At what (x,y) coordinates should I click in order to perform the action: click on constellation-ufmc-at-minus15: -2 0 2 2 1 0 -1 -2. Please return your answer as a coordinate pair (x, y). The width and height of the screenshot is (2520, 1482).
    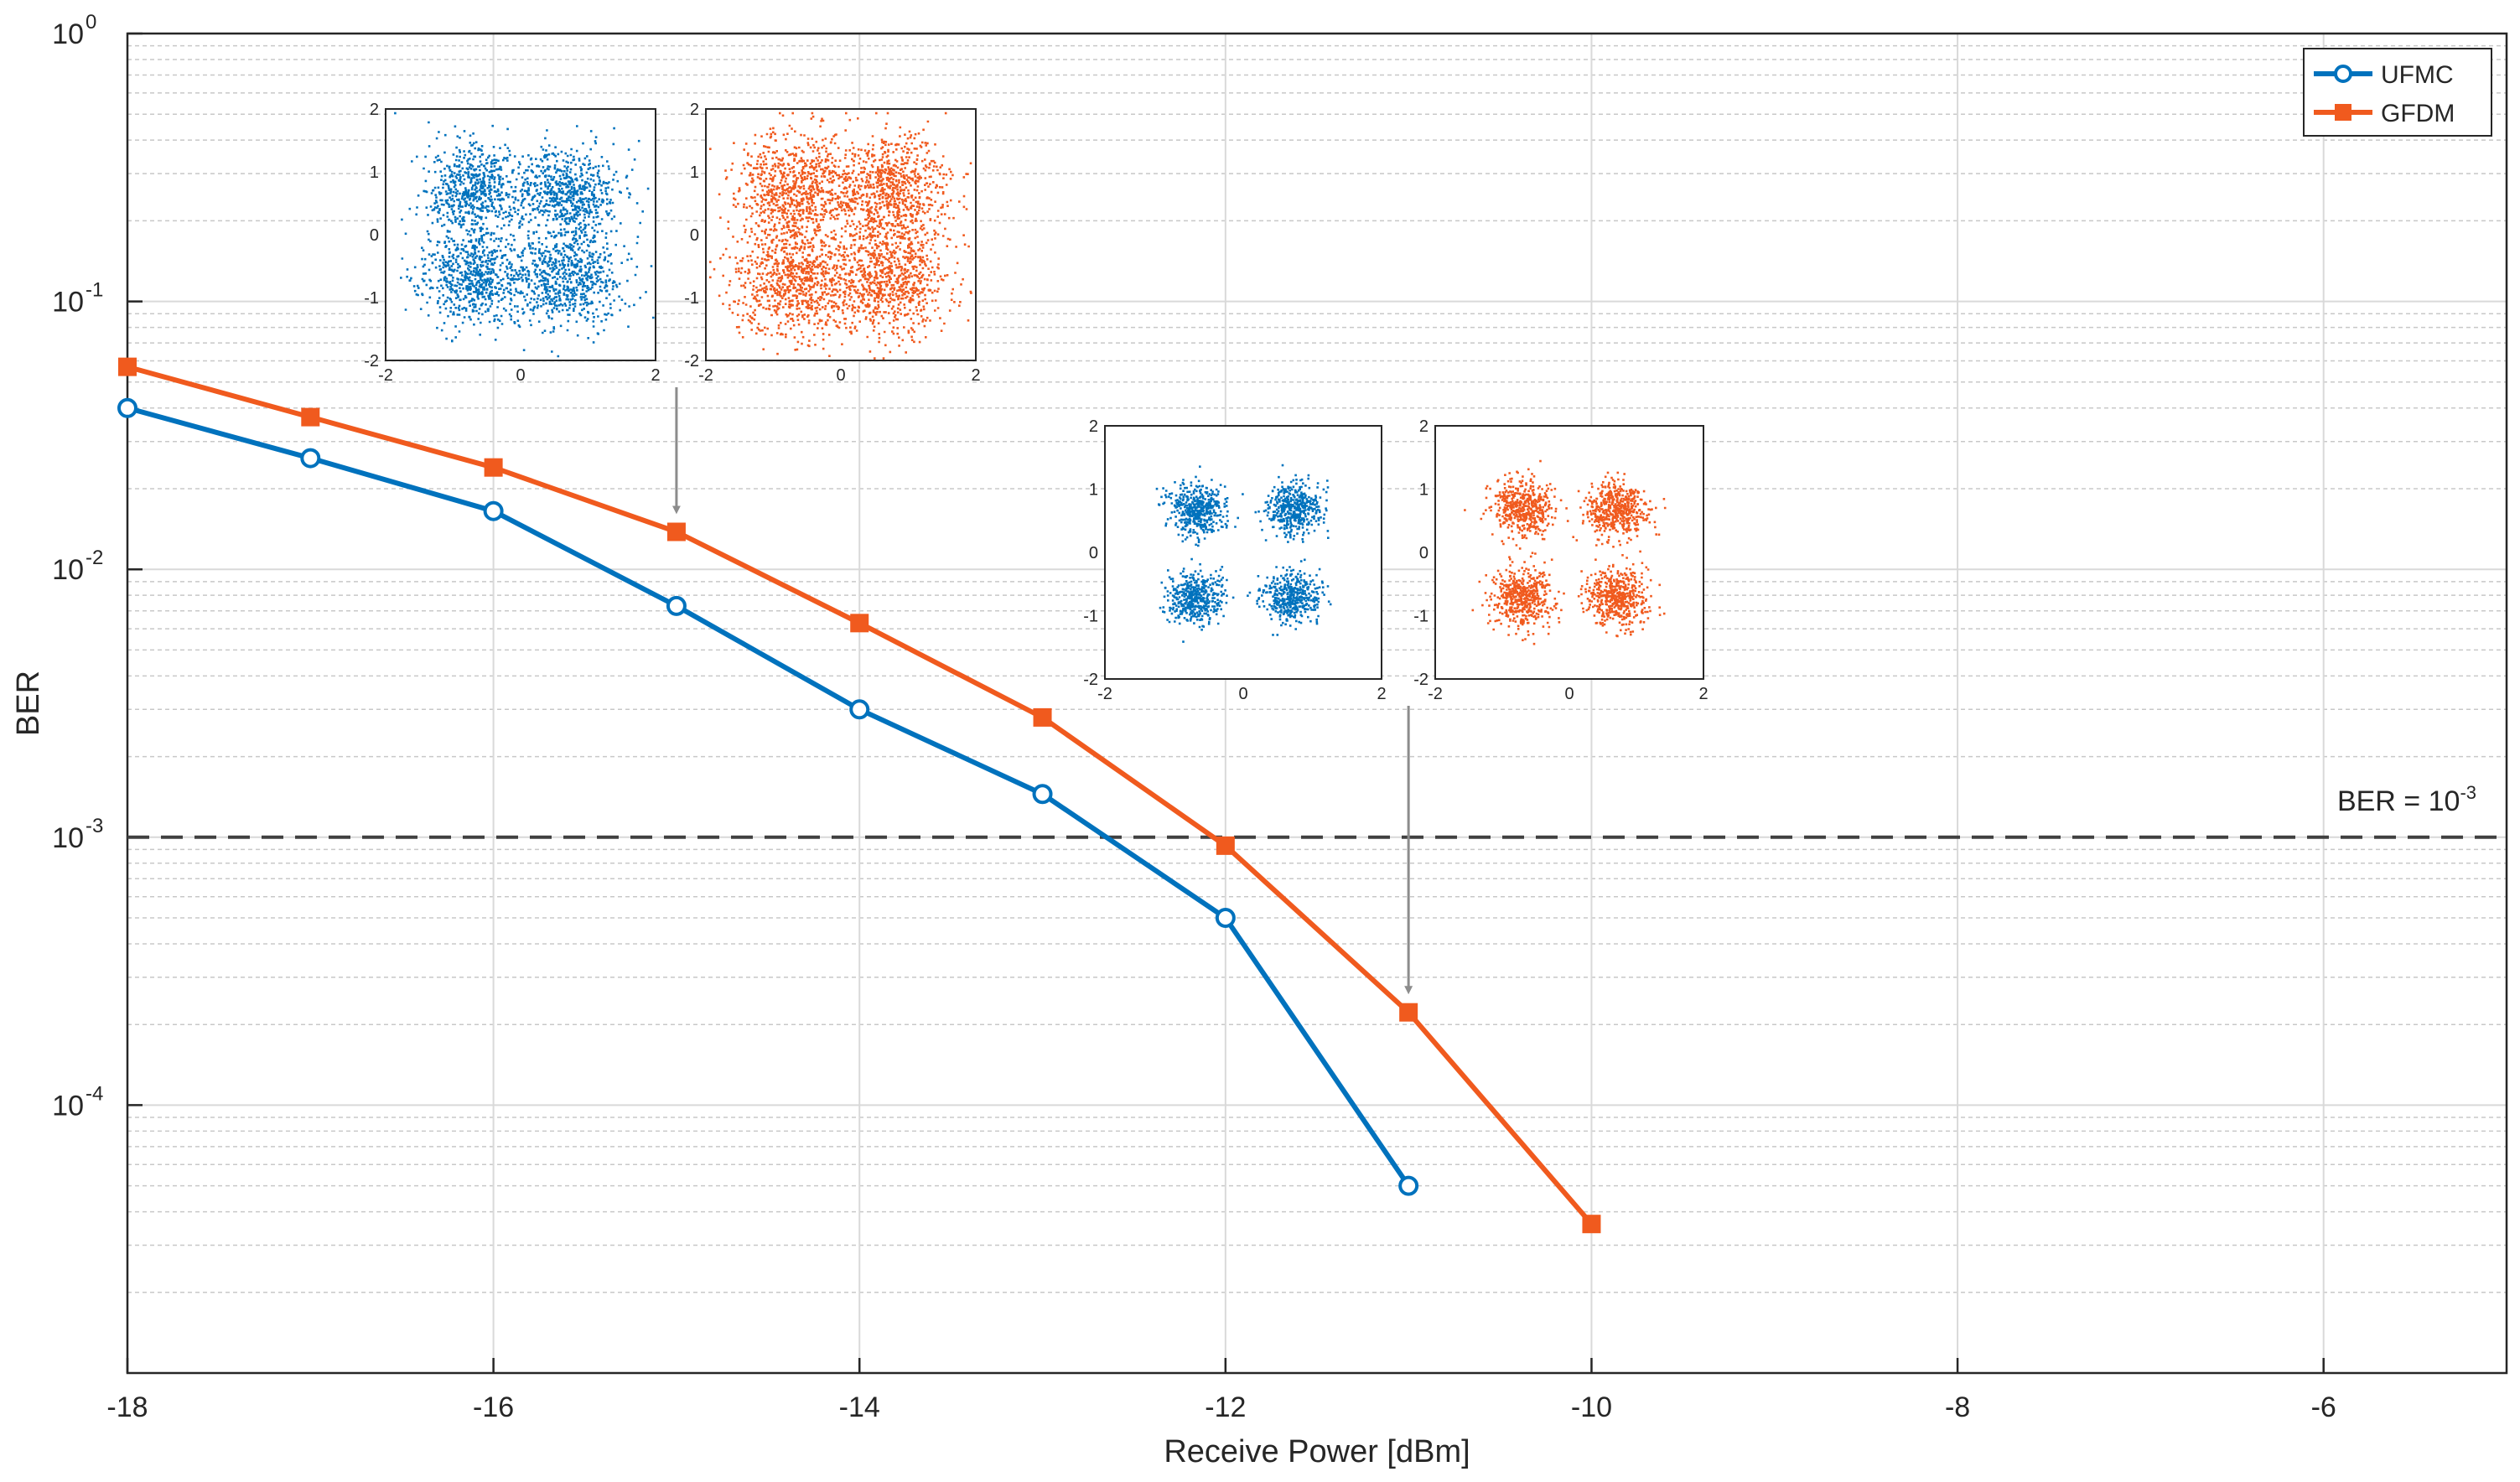
    Looking at the image, I should click on (512, 243).